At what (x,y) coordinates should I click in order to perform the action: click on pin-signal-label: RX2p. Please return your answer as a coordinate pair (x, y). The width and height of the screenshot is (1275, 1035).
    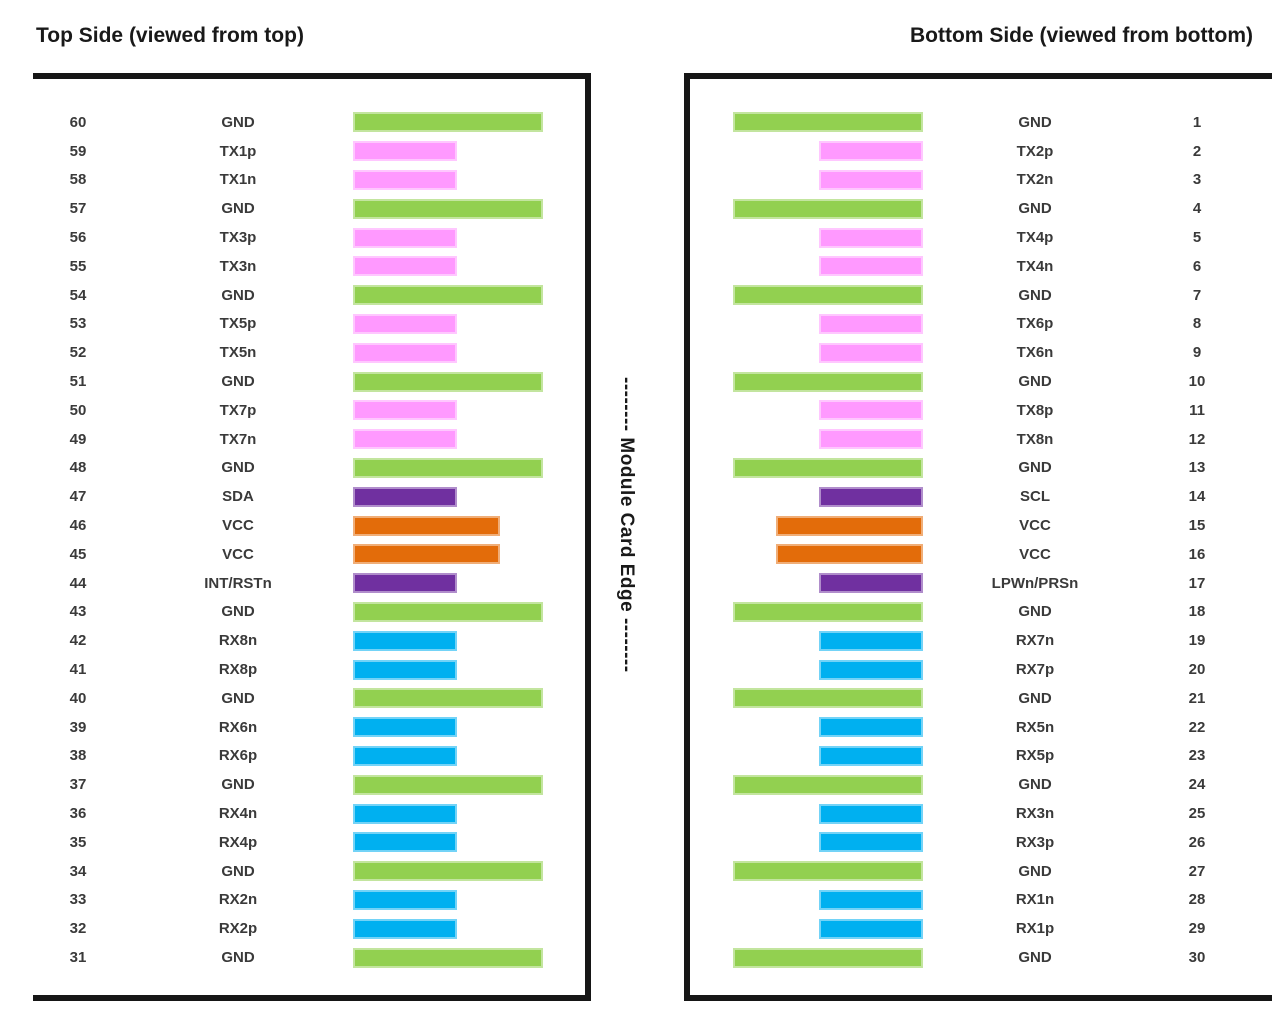
    Looking at the image, I should click on (238, 929).